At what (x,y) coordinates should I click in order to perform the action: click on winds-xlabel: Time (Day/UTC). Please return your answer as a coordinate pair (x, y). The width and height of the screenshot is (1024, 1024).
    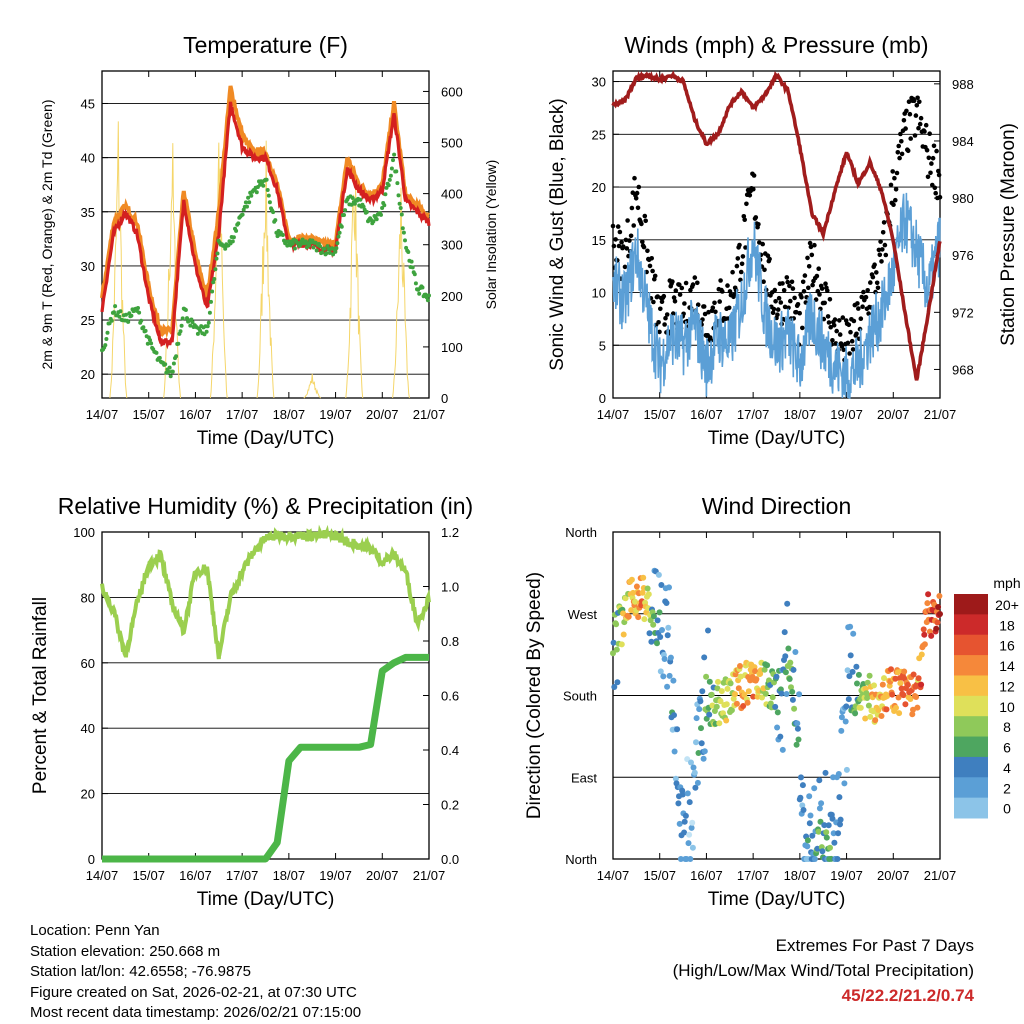
    Looking at the image, I should click on (777, 438).